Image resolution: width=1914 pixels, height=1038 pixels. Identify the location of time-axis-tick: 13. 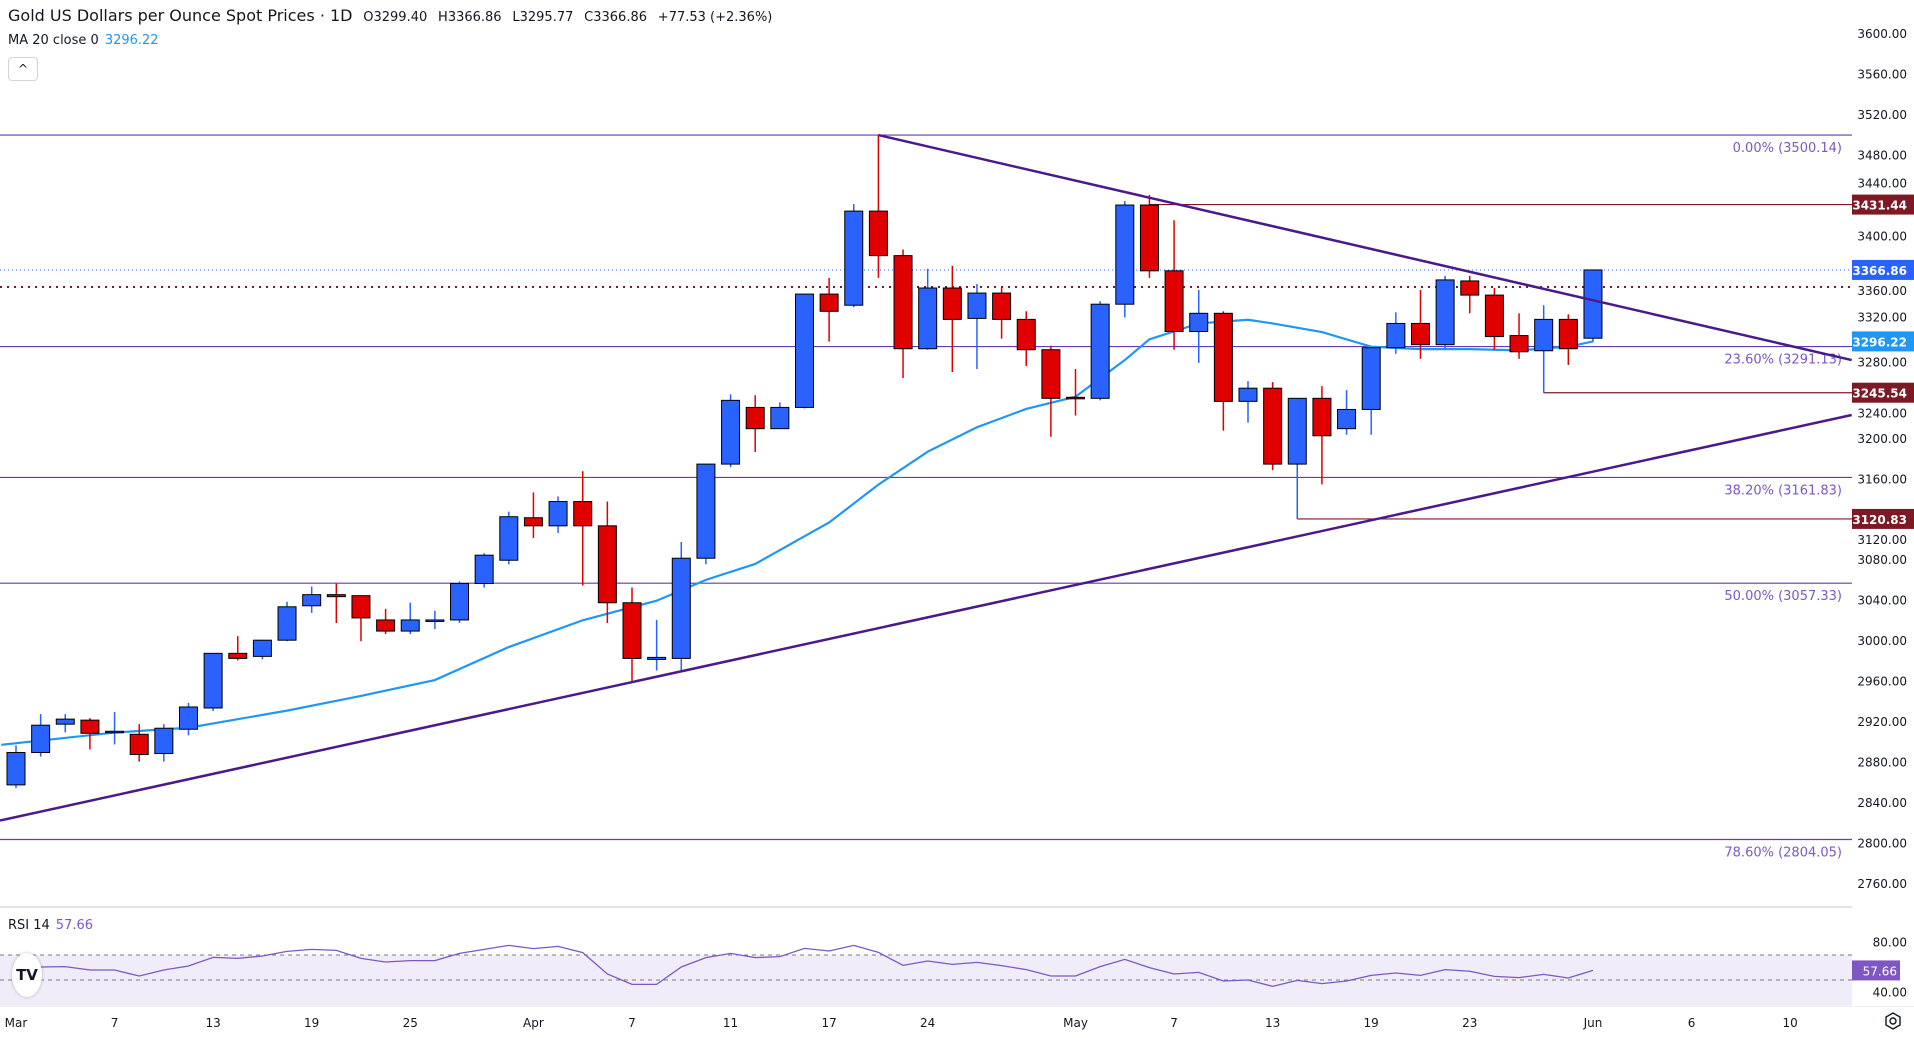
(212, 1023).